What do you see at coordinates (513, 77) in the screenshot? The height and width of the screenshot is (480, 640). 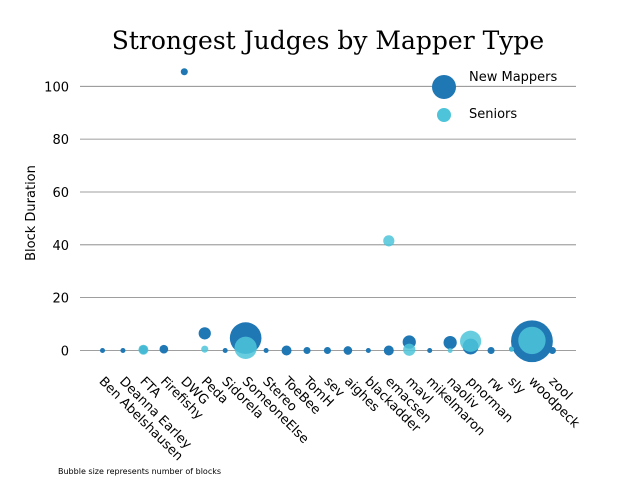 I see `legend-label: New Mappers` at bounding box center [513, 77].